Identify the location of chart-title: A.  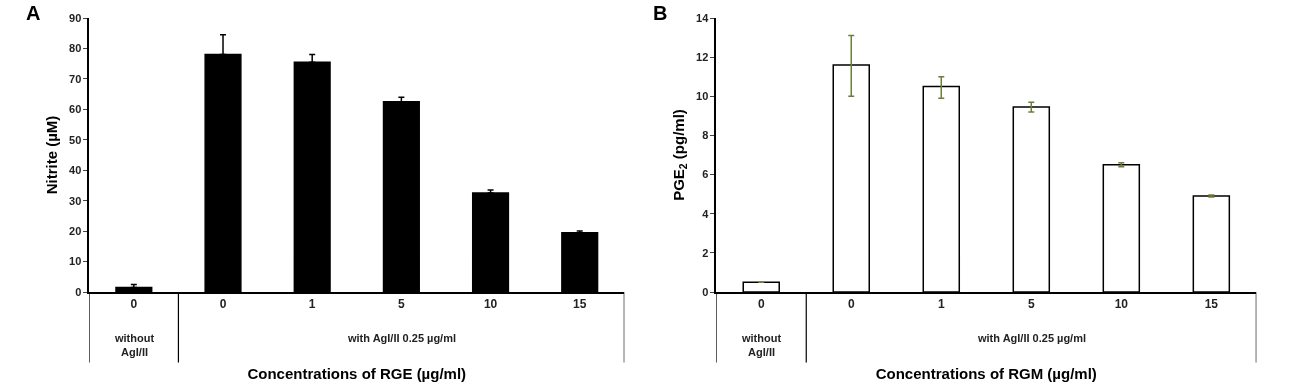
(33, 13).